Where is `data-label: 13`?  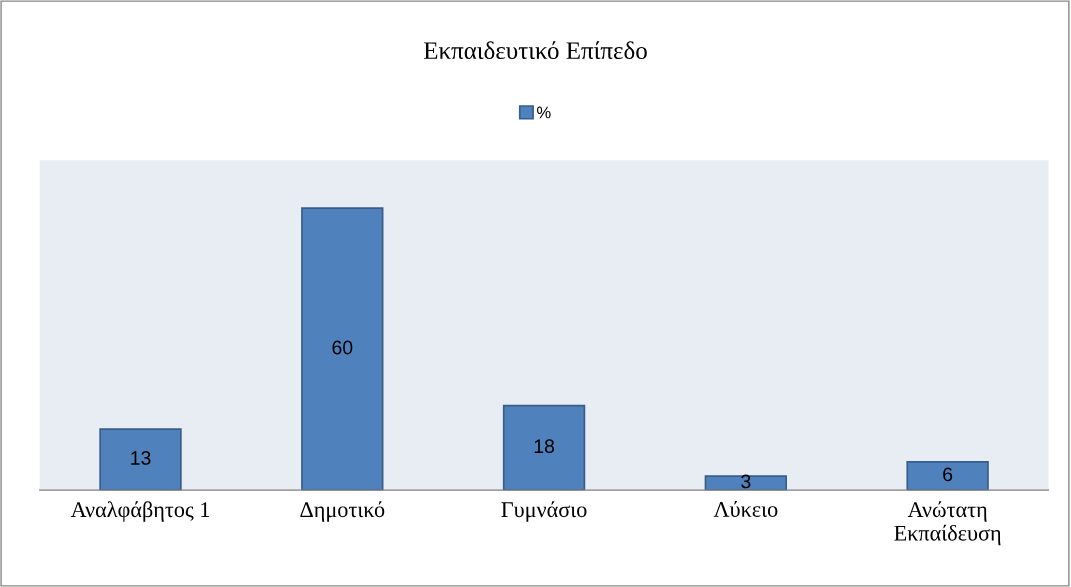 data-label: 13 is located at coordinates (141, 458).